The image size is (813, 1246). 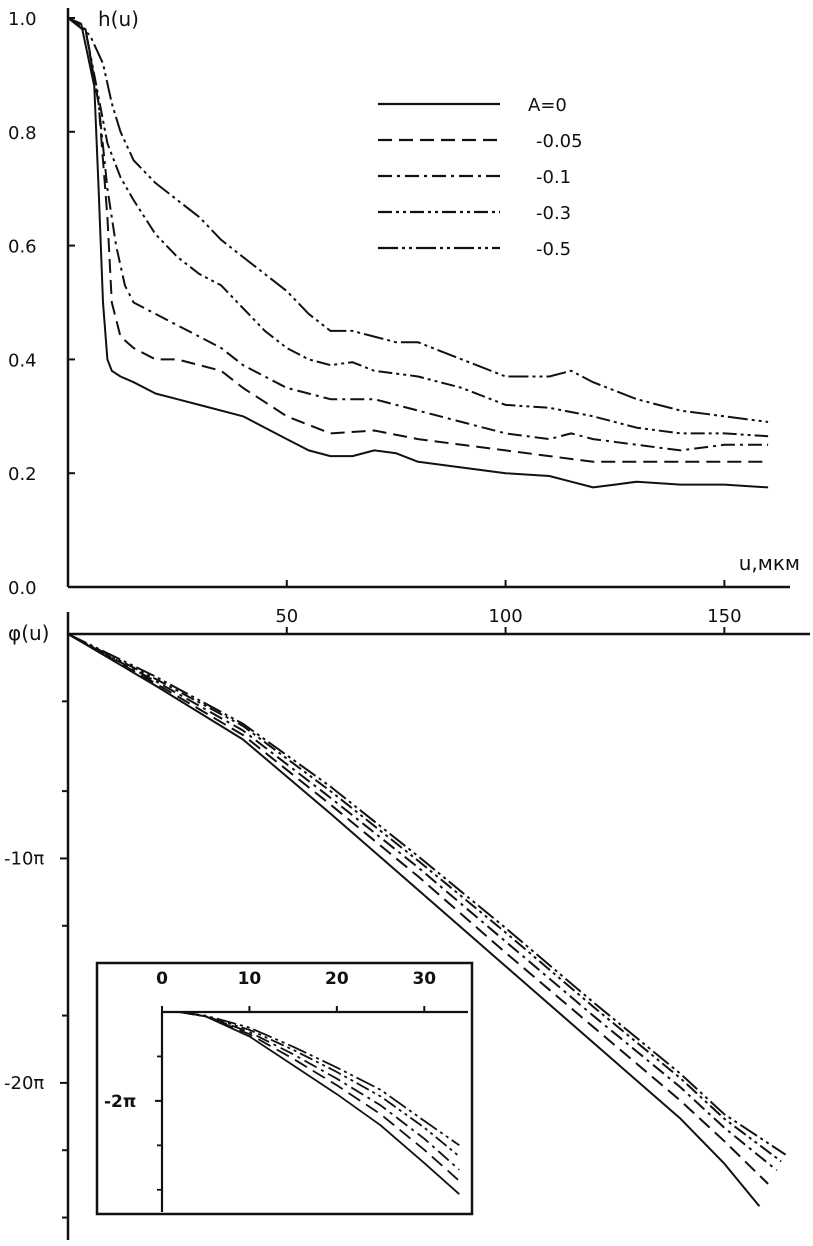 I want to click on phase-y-tick-label: -10π, so click(x=24, y=858).